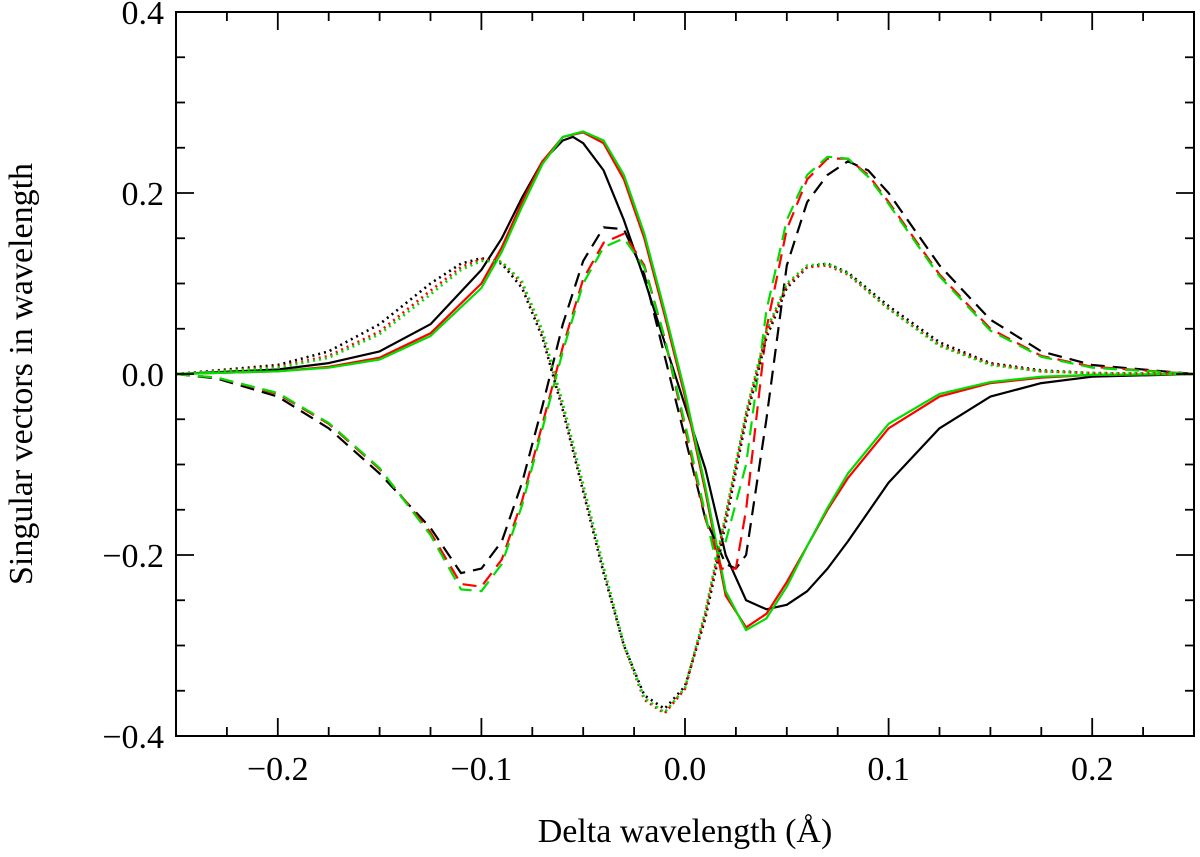 This screenshot has height=857, width=1200. I want to click on y-tick-label: 0.2, so click(143, 194).